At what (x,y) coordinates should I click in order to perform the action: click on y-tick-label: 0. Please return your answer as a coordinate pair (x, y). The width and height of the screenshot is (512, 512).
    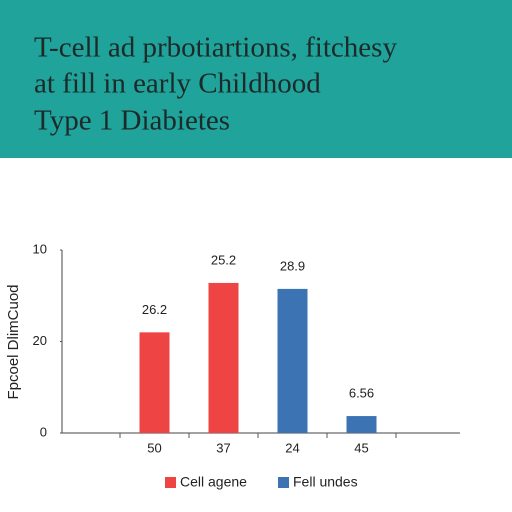
    Looking at the image, I should click on (43, 431).